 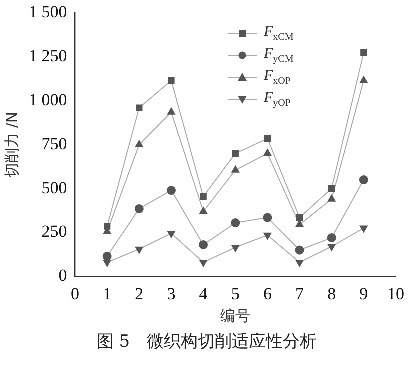 What do you see at coordinates (235, 294) in the screenshot?
I see `x-tick-label: 5` at bounding box center [235, 294].